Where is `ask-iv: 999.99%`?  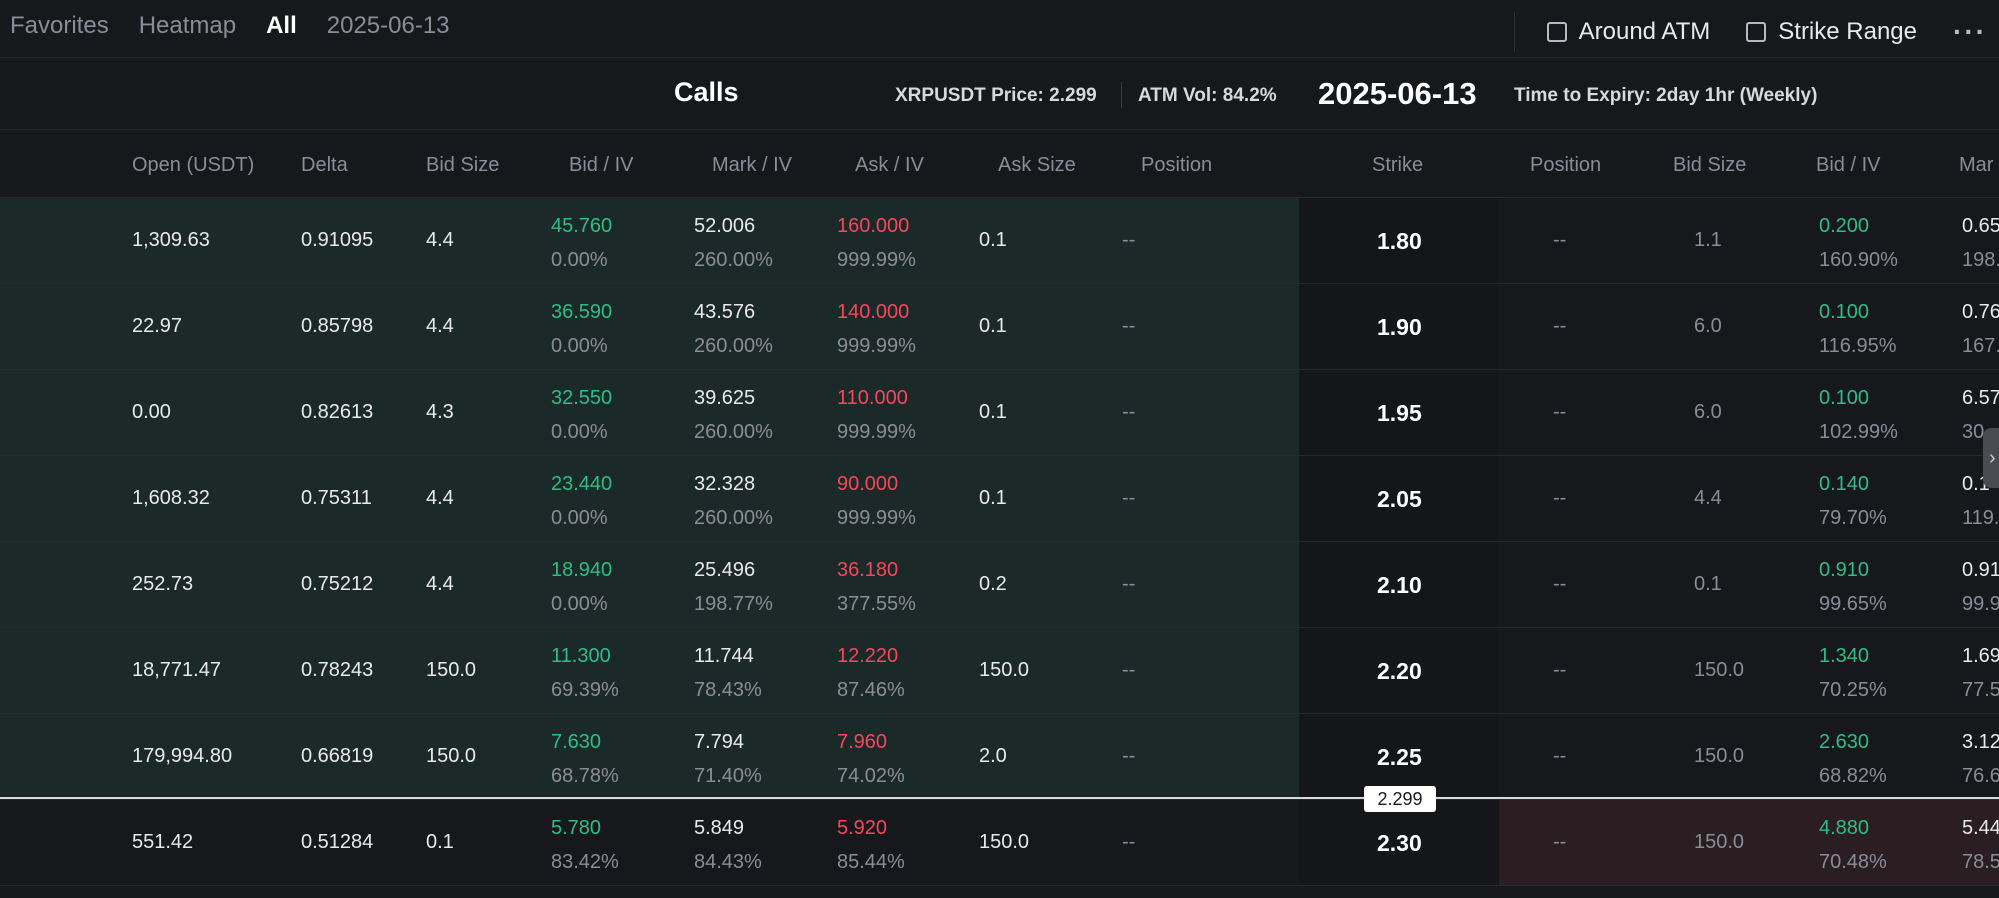 ask-iv: 999.99% is located at coordinates (876, 432).